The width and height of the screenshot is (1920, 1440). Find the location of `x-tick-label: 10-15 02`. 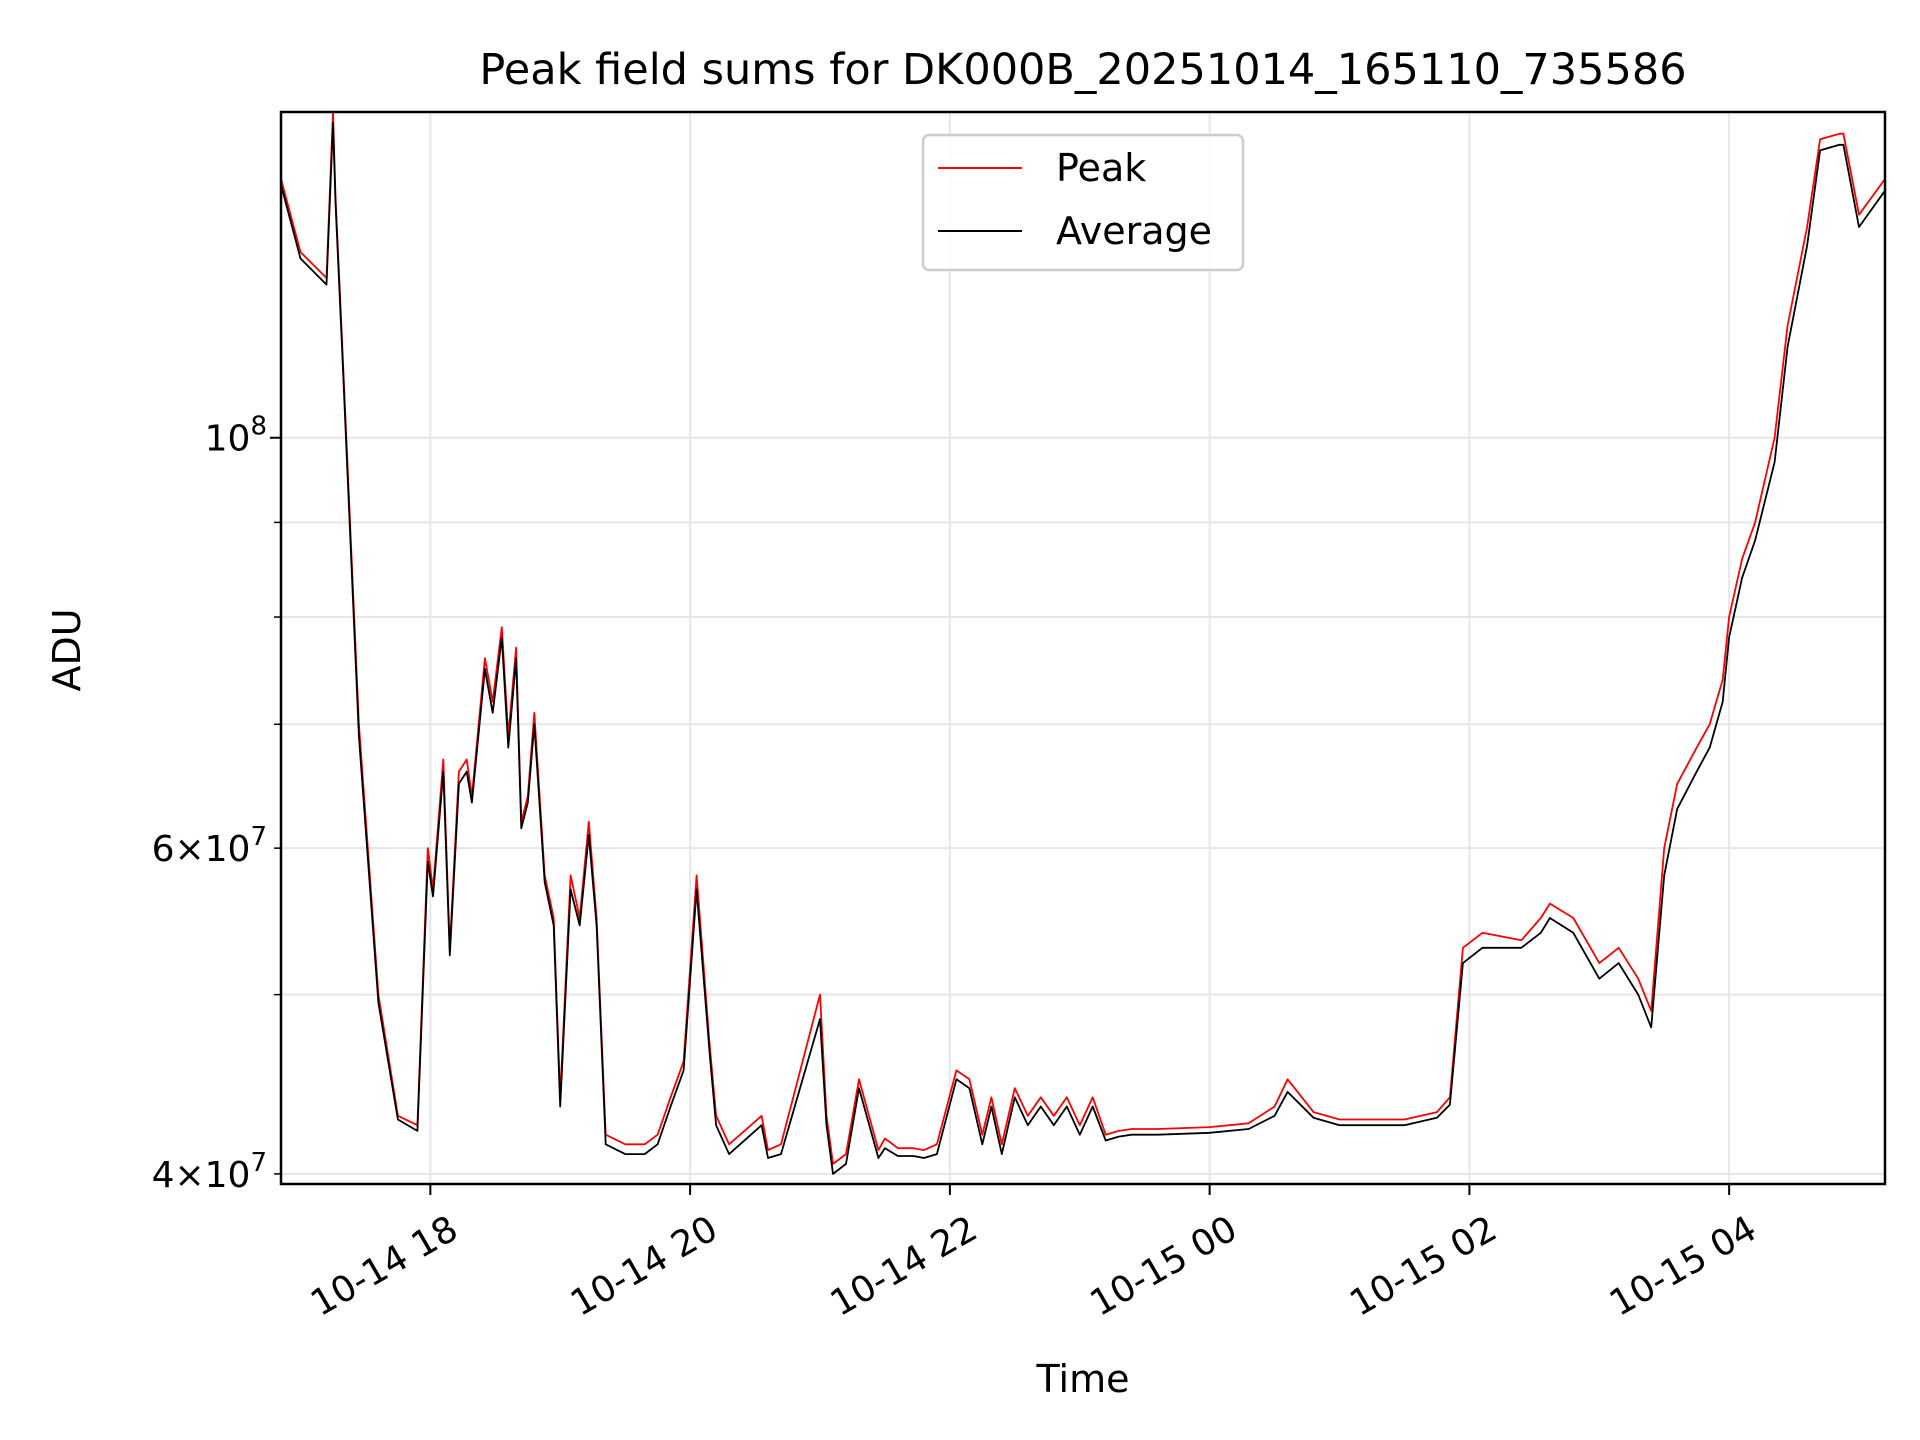

x-tick-label: 10-15 02 is located at coordinates (1423, 1266).